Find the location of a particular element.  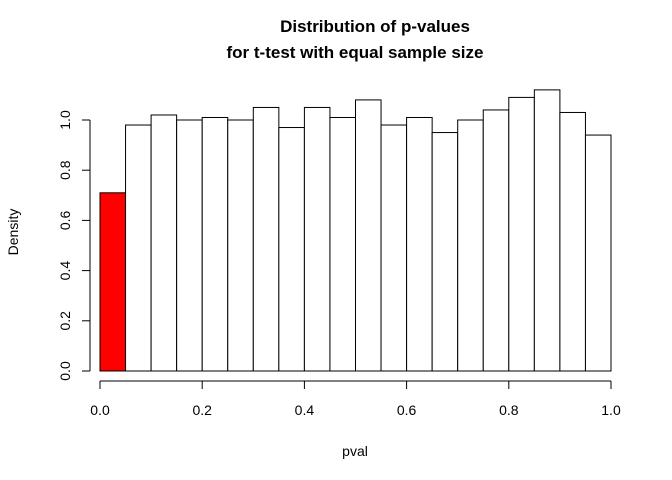

y-axis-label: Density is located at coordinates (13, 232).